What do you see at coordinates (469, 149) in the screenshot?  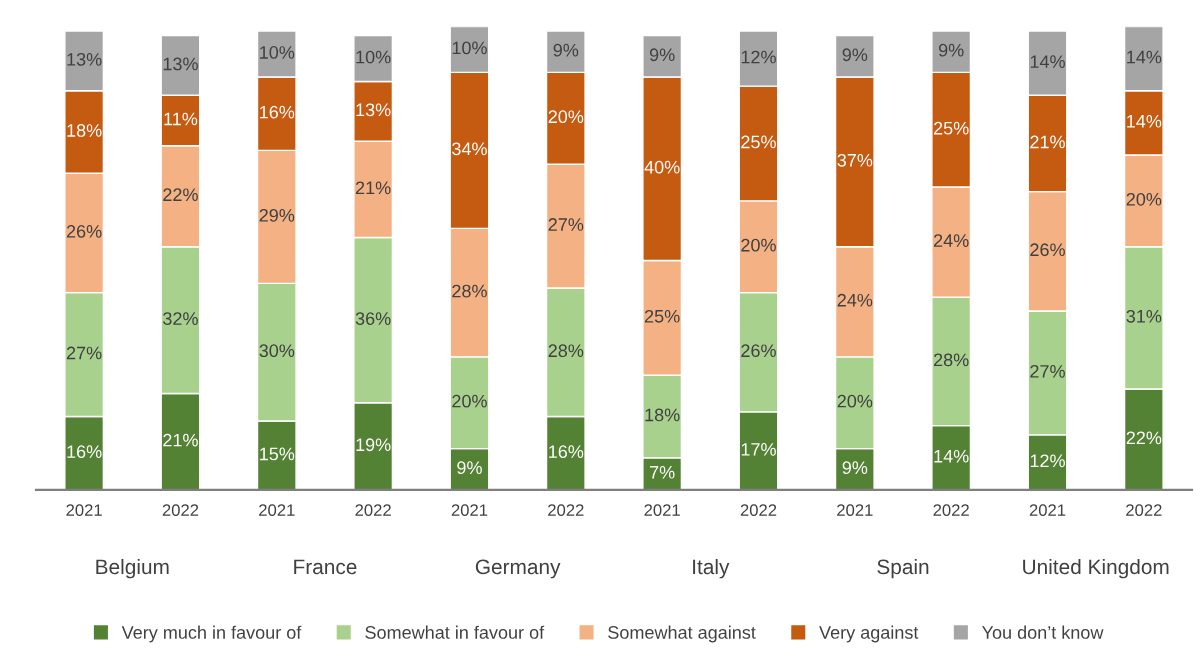 I see `data-label: 34%` at bounding box center [469, 149].